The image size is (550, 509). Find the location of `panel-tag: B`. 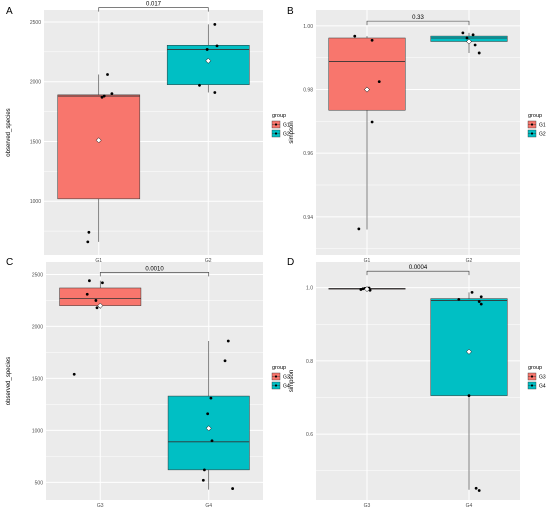

panel-tag: B is located at coordinates (290, 11).